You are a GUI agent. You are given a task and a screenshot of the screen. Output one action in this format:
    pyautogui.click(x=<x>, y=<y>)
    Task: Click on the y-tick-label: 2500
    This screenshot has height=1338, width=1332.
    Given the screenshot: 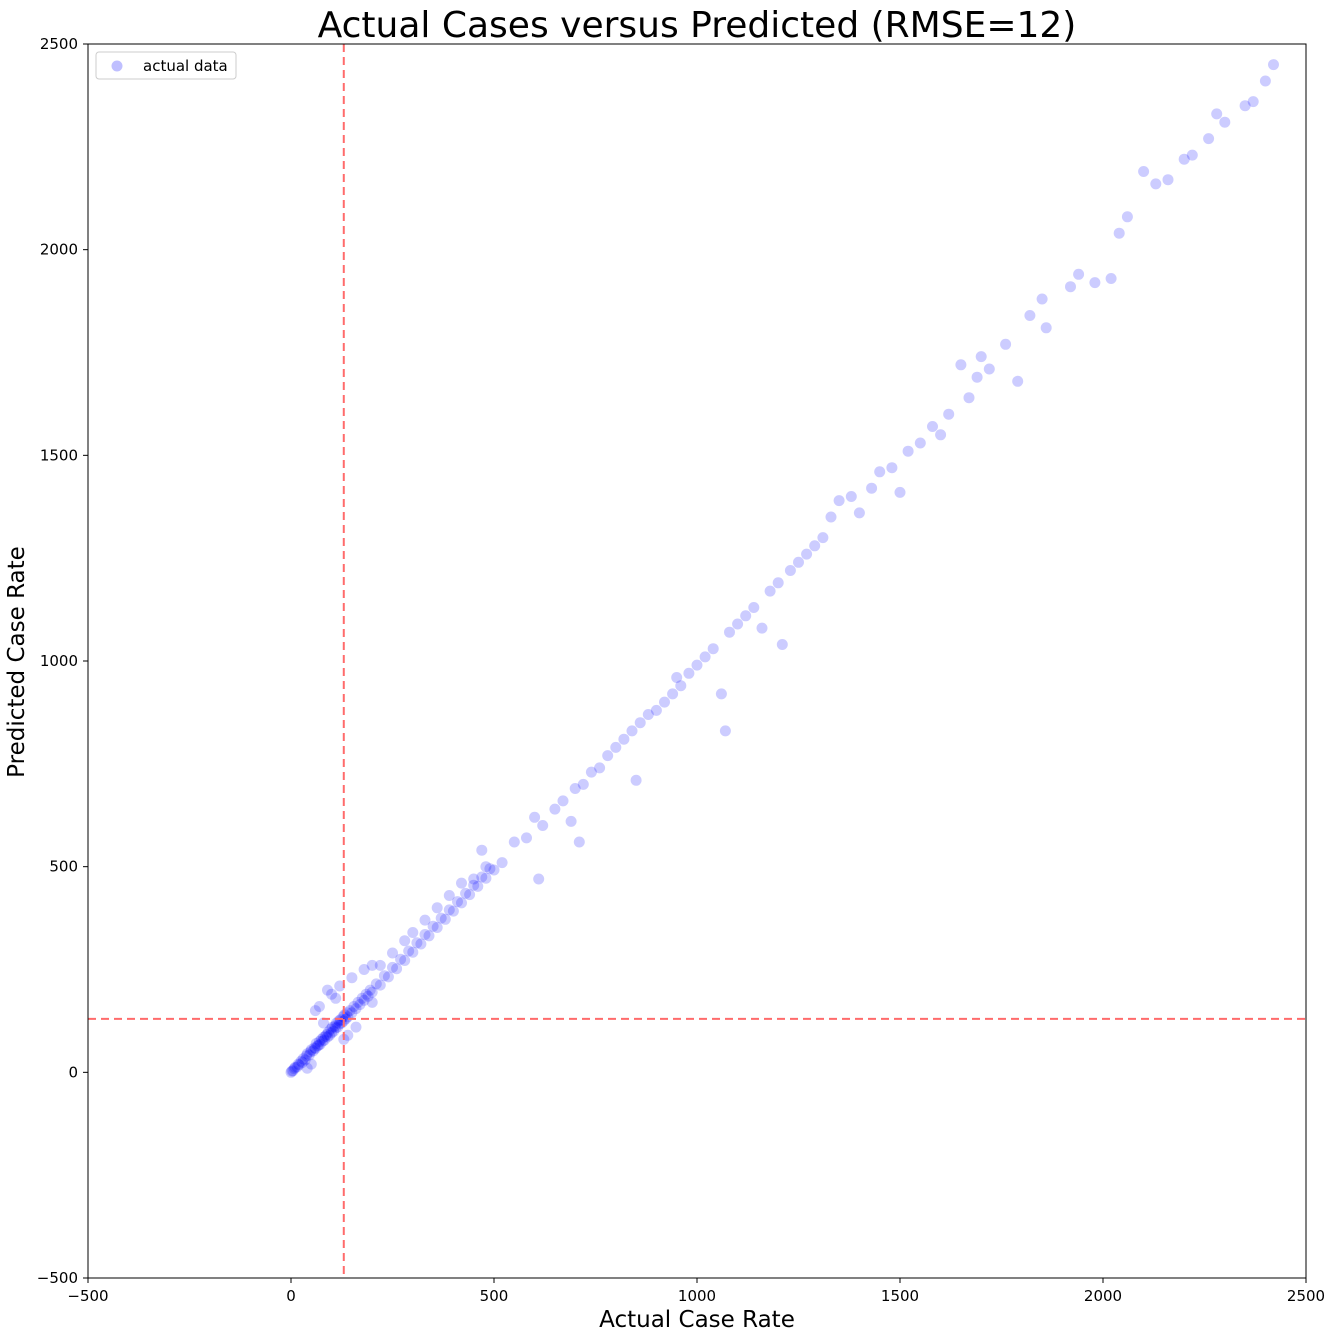 What is the action you would take?
    pyautogui.click(x=59, y=44)
    